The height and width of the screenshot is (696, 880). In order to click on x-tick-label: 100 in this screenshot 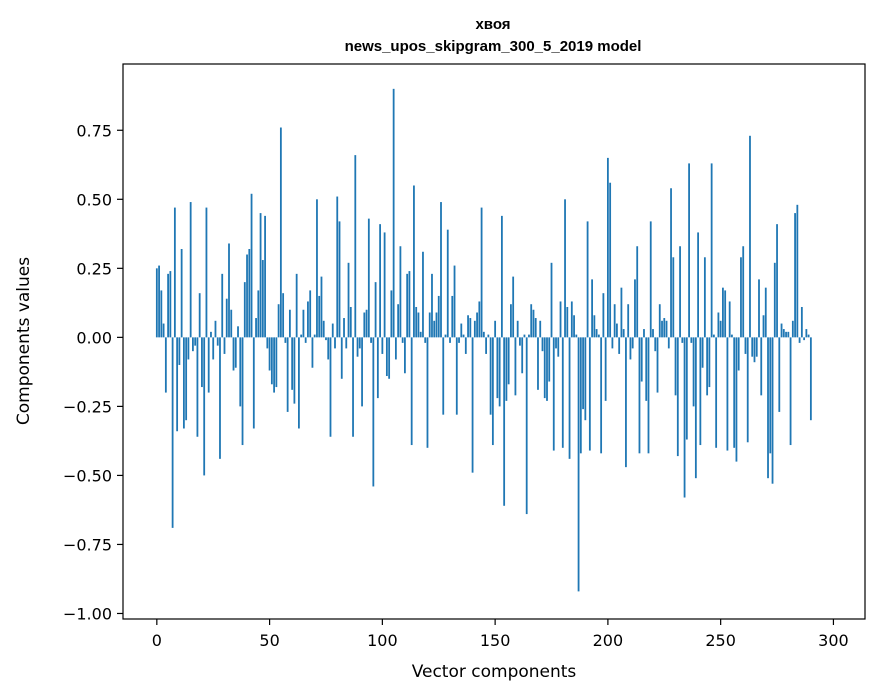, I will do `click(382, 640)`.